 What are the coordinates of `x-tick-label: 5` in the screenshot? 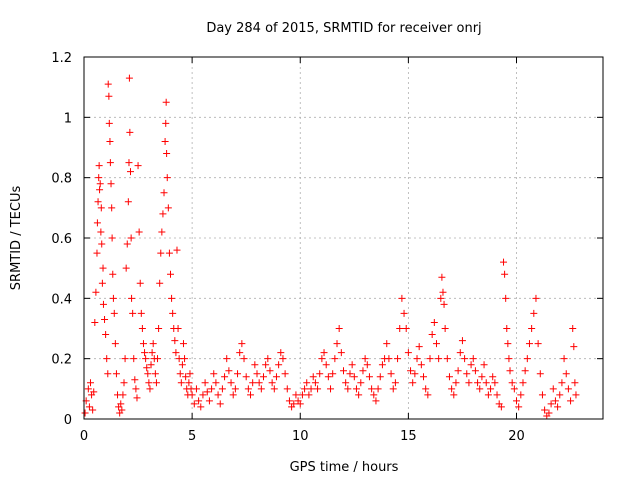 It's located at (192, 436).